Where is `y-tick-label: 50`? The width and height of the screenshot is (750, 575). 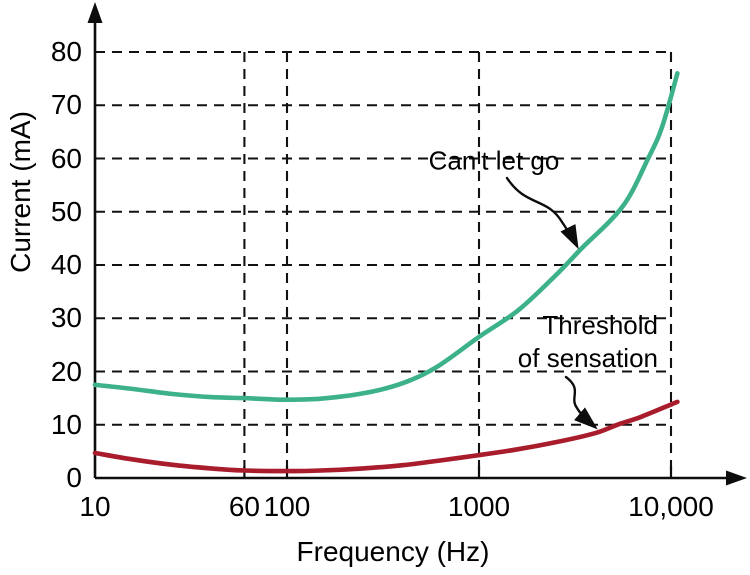
y-tick-label: 50 is located at coordinates (66, 211).